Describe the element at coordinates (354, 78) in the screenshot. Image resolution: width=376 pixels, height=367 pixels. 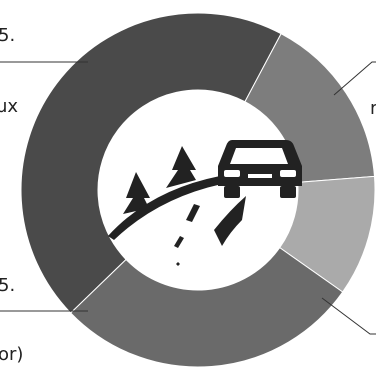
I see `leader-line-top-right` at that location.